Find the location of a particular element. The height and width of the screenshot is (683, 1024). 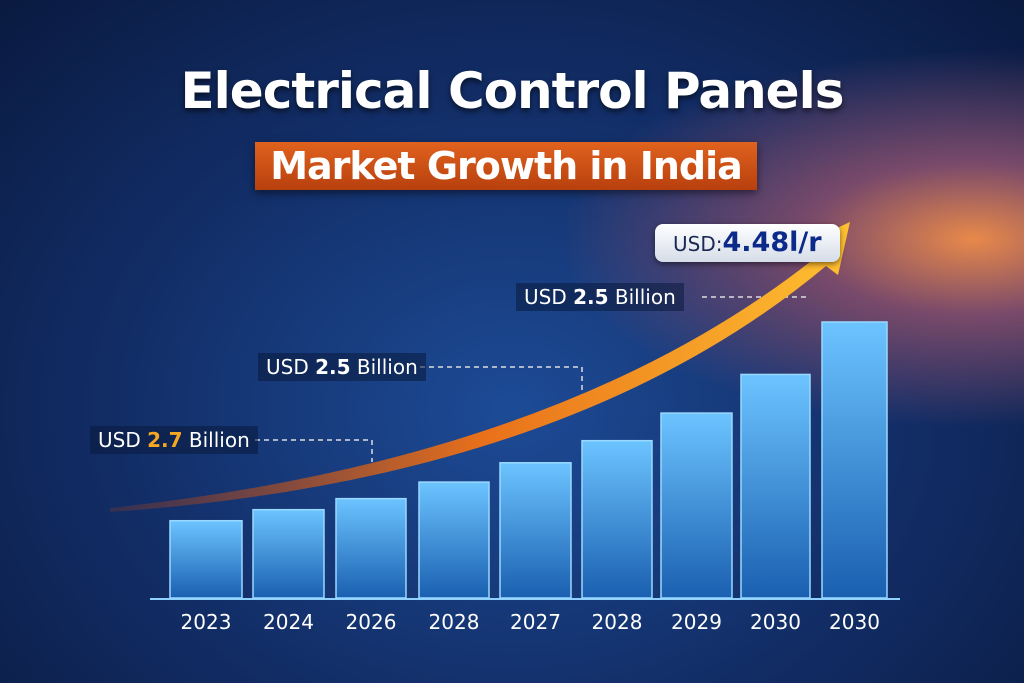

bar-2023 is located at coordinates (206, 559).